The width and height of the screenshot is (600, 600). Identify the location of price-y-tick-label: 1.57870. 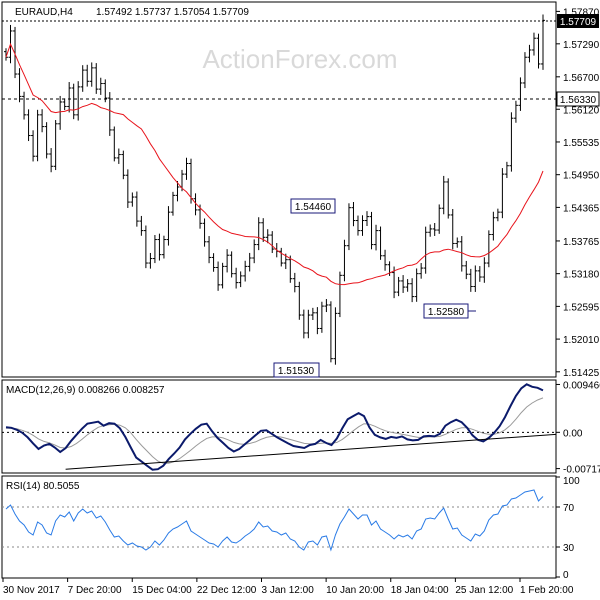
(581, 12).